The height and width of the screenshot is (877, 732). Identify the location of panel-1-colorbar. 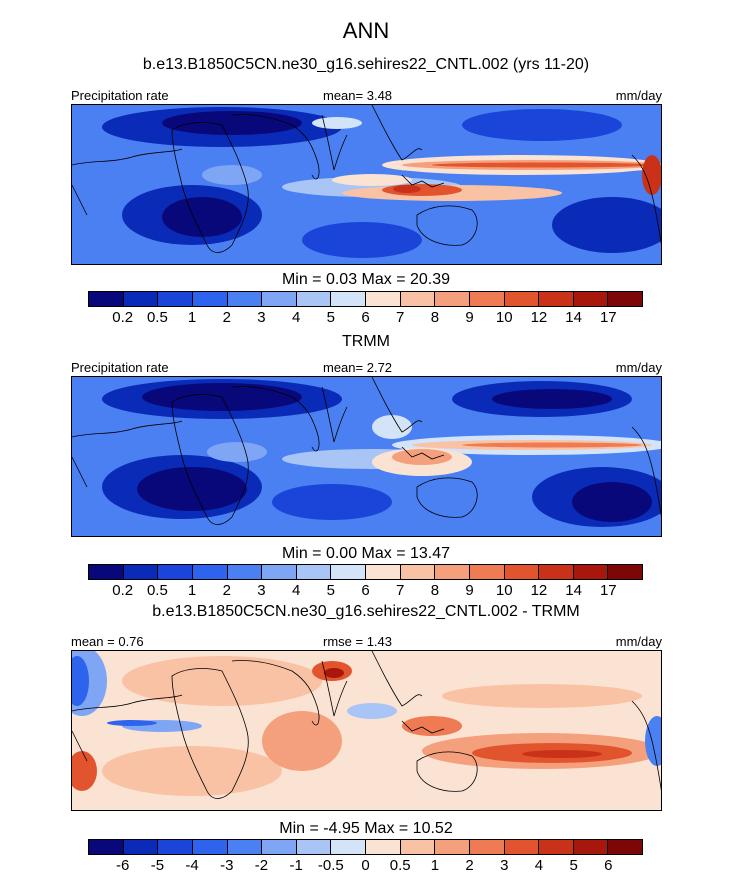
(365, 299).